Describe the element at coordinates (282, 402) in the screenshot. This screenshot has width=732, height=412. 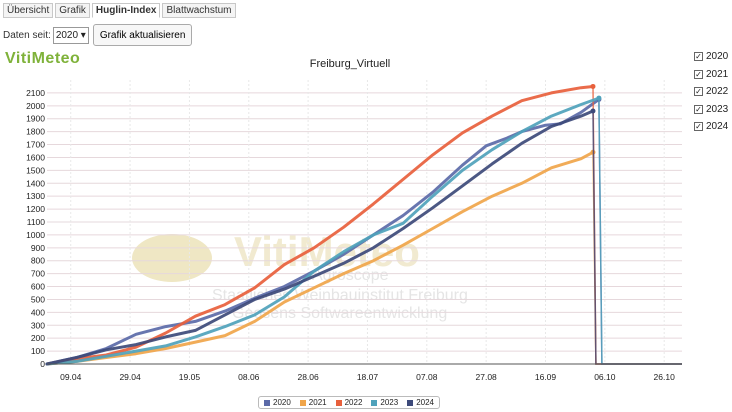
I see `legend-label: 2020` at that location.